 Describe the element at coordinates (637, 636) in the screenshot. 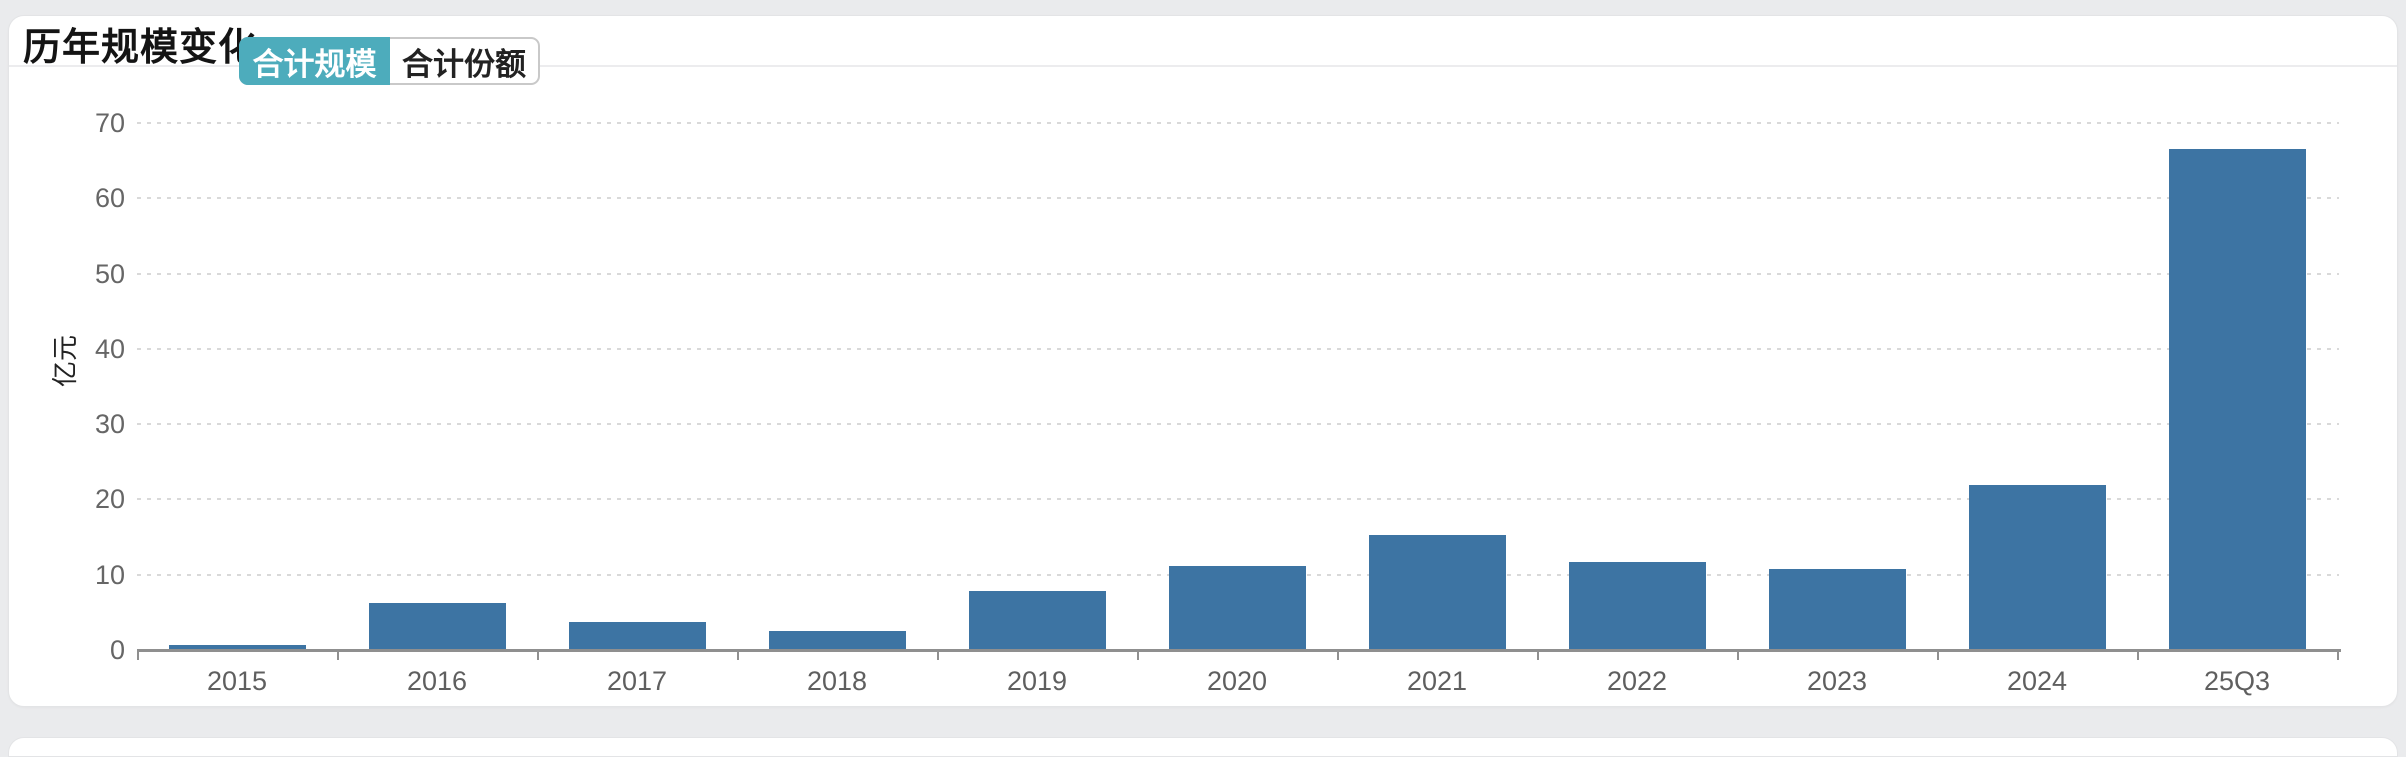

I see `bar-2017` at that location.